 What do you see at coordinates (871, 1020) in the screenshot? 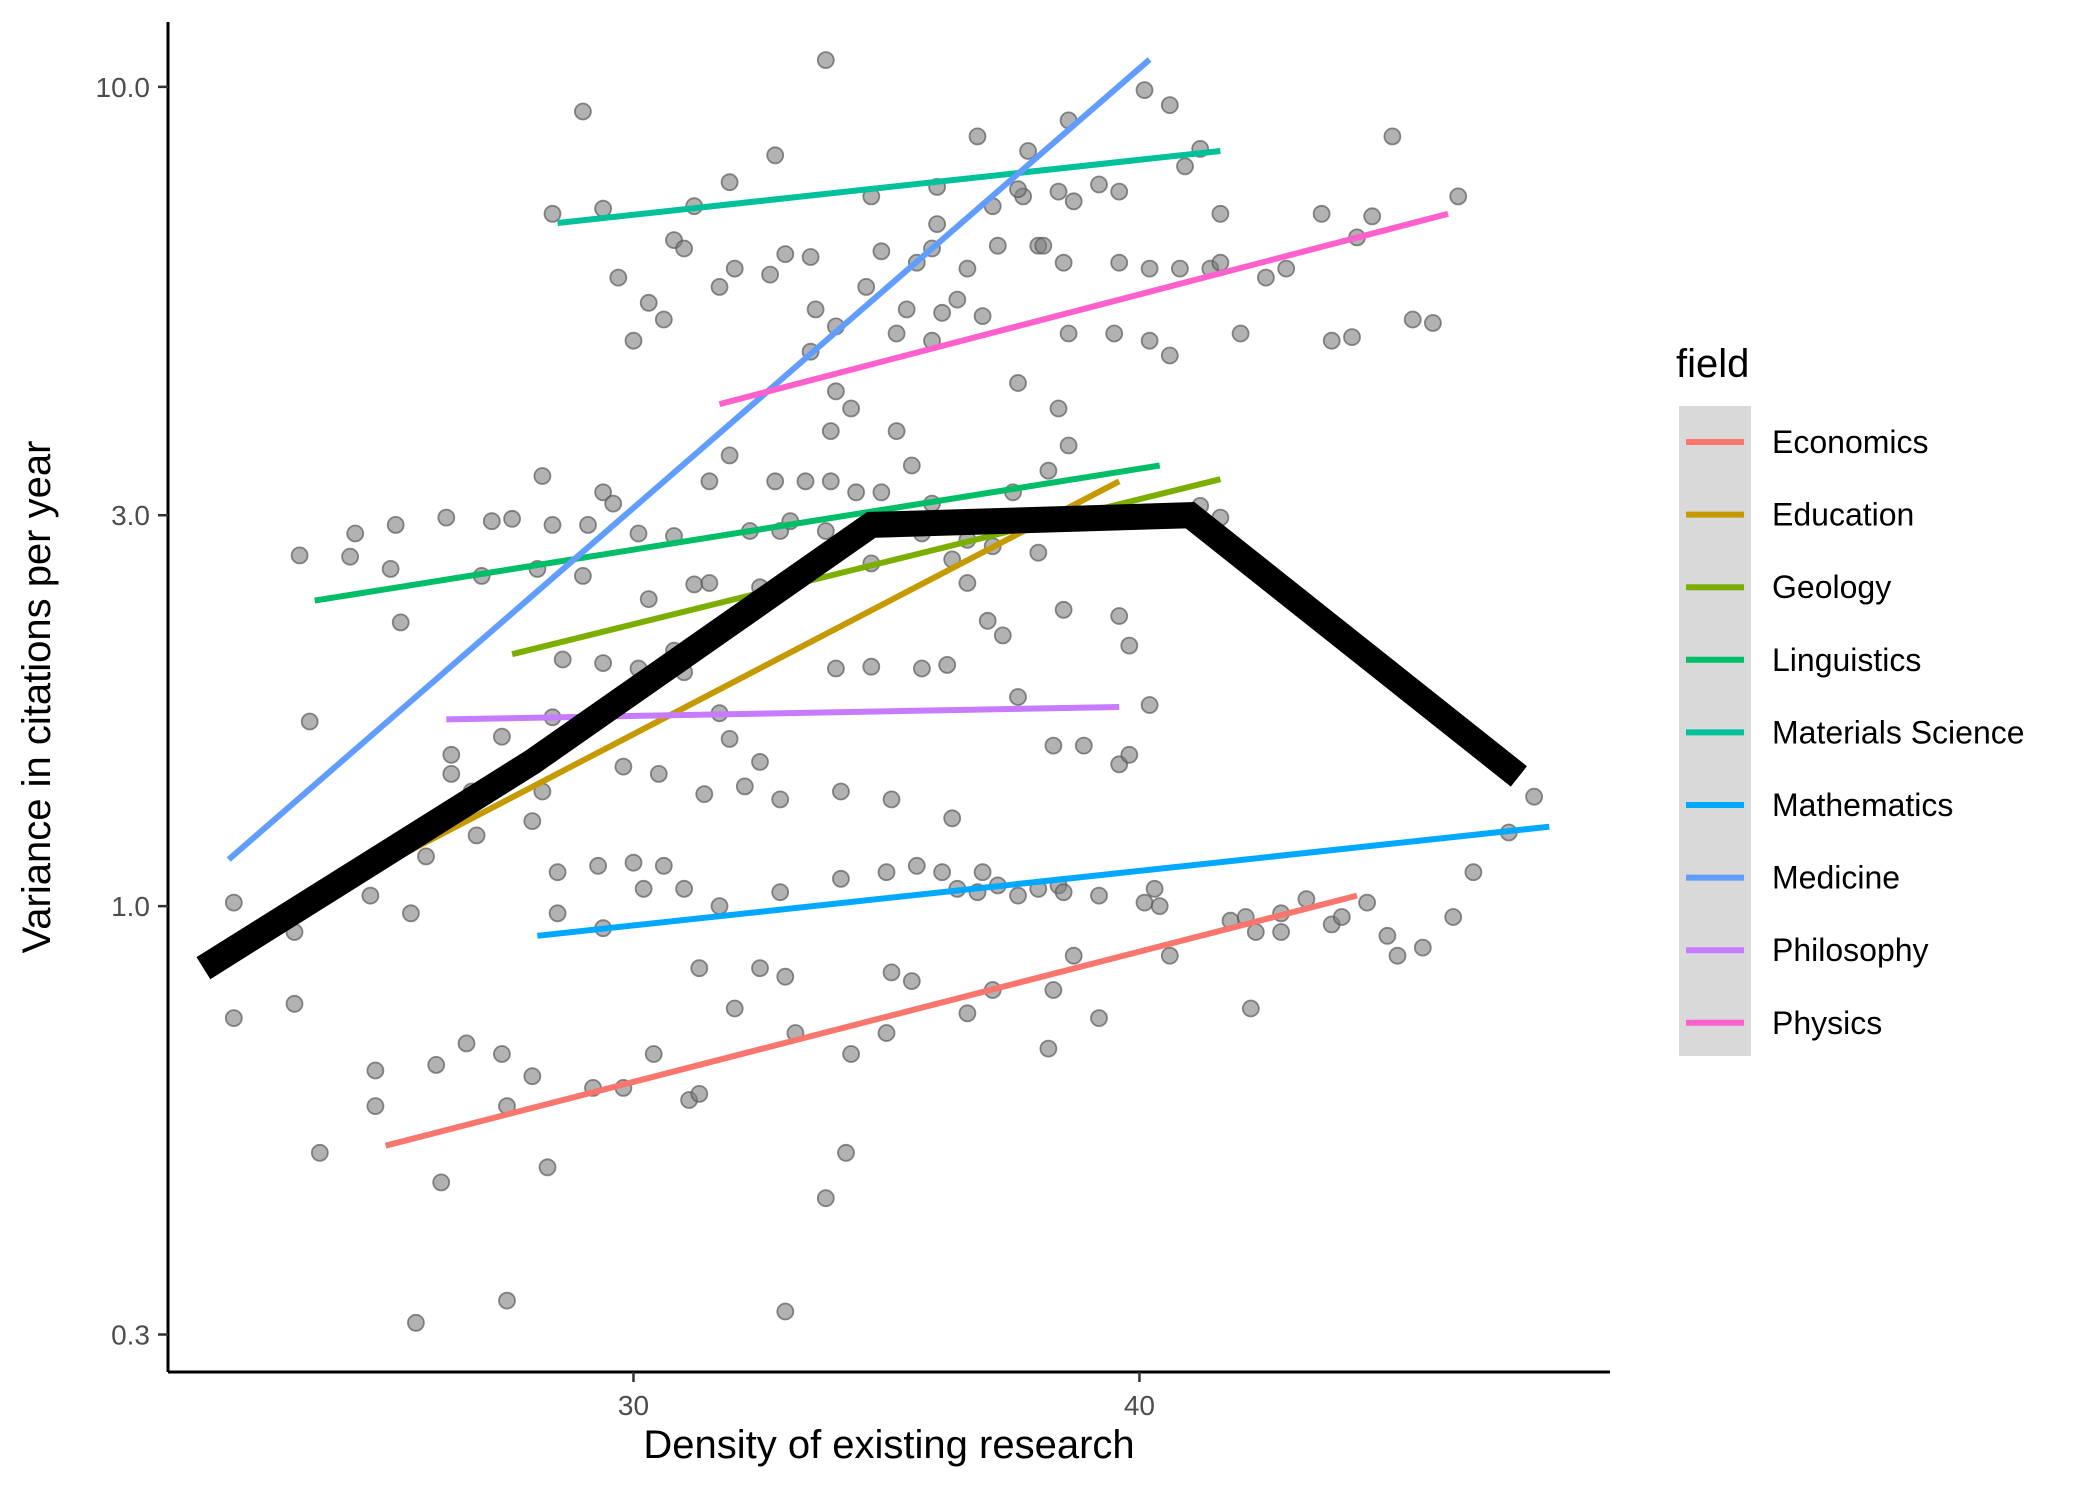
I see `series-line-economics` at bounding box center [871, 1020].